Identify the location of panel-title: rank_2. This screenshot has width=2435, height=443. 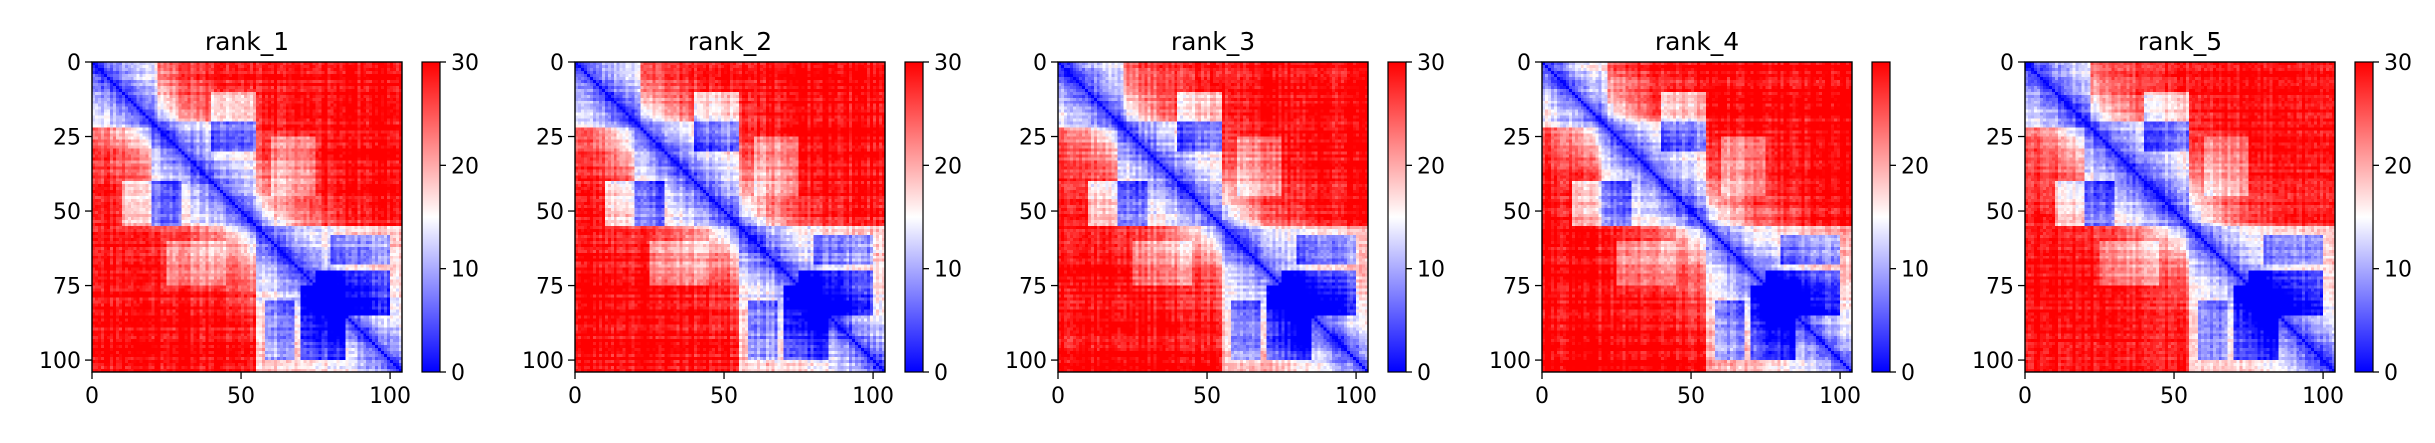
(730, 41).